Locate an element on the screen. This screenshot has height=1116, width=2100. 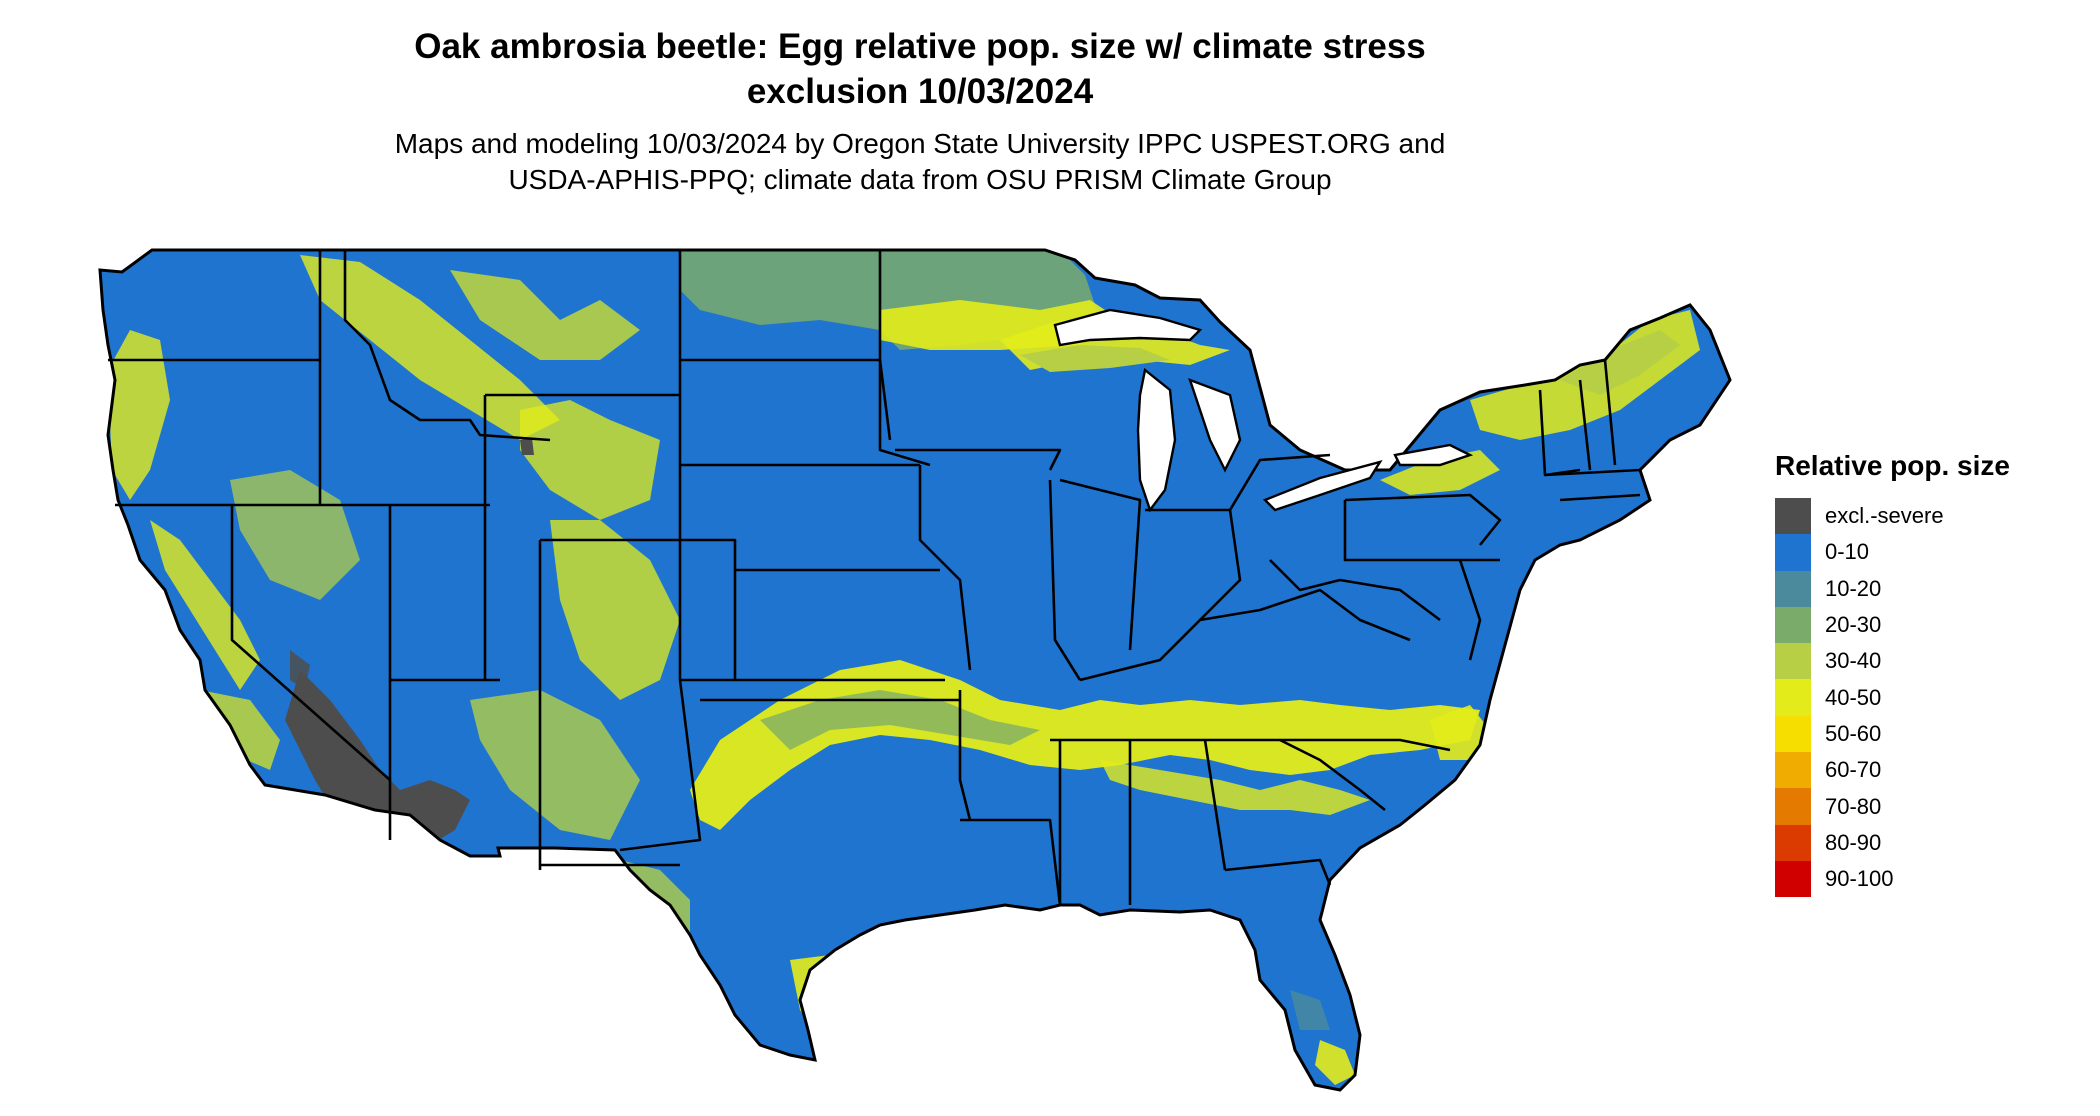
legend-label: 30-40 is located at coordinates (1853, 661).